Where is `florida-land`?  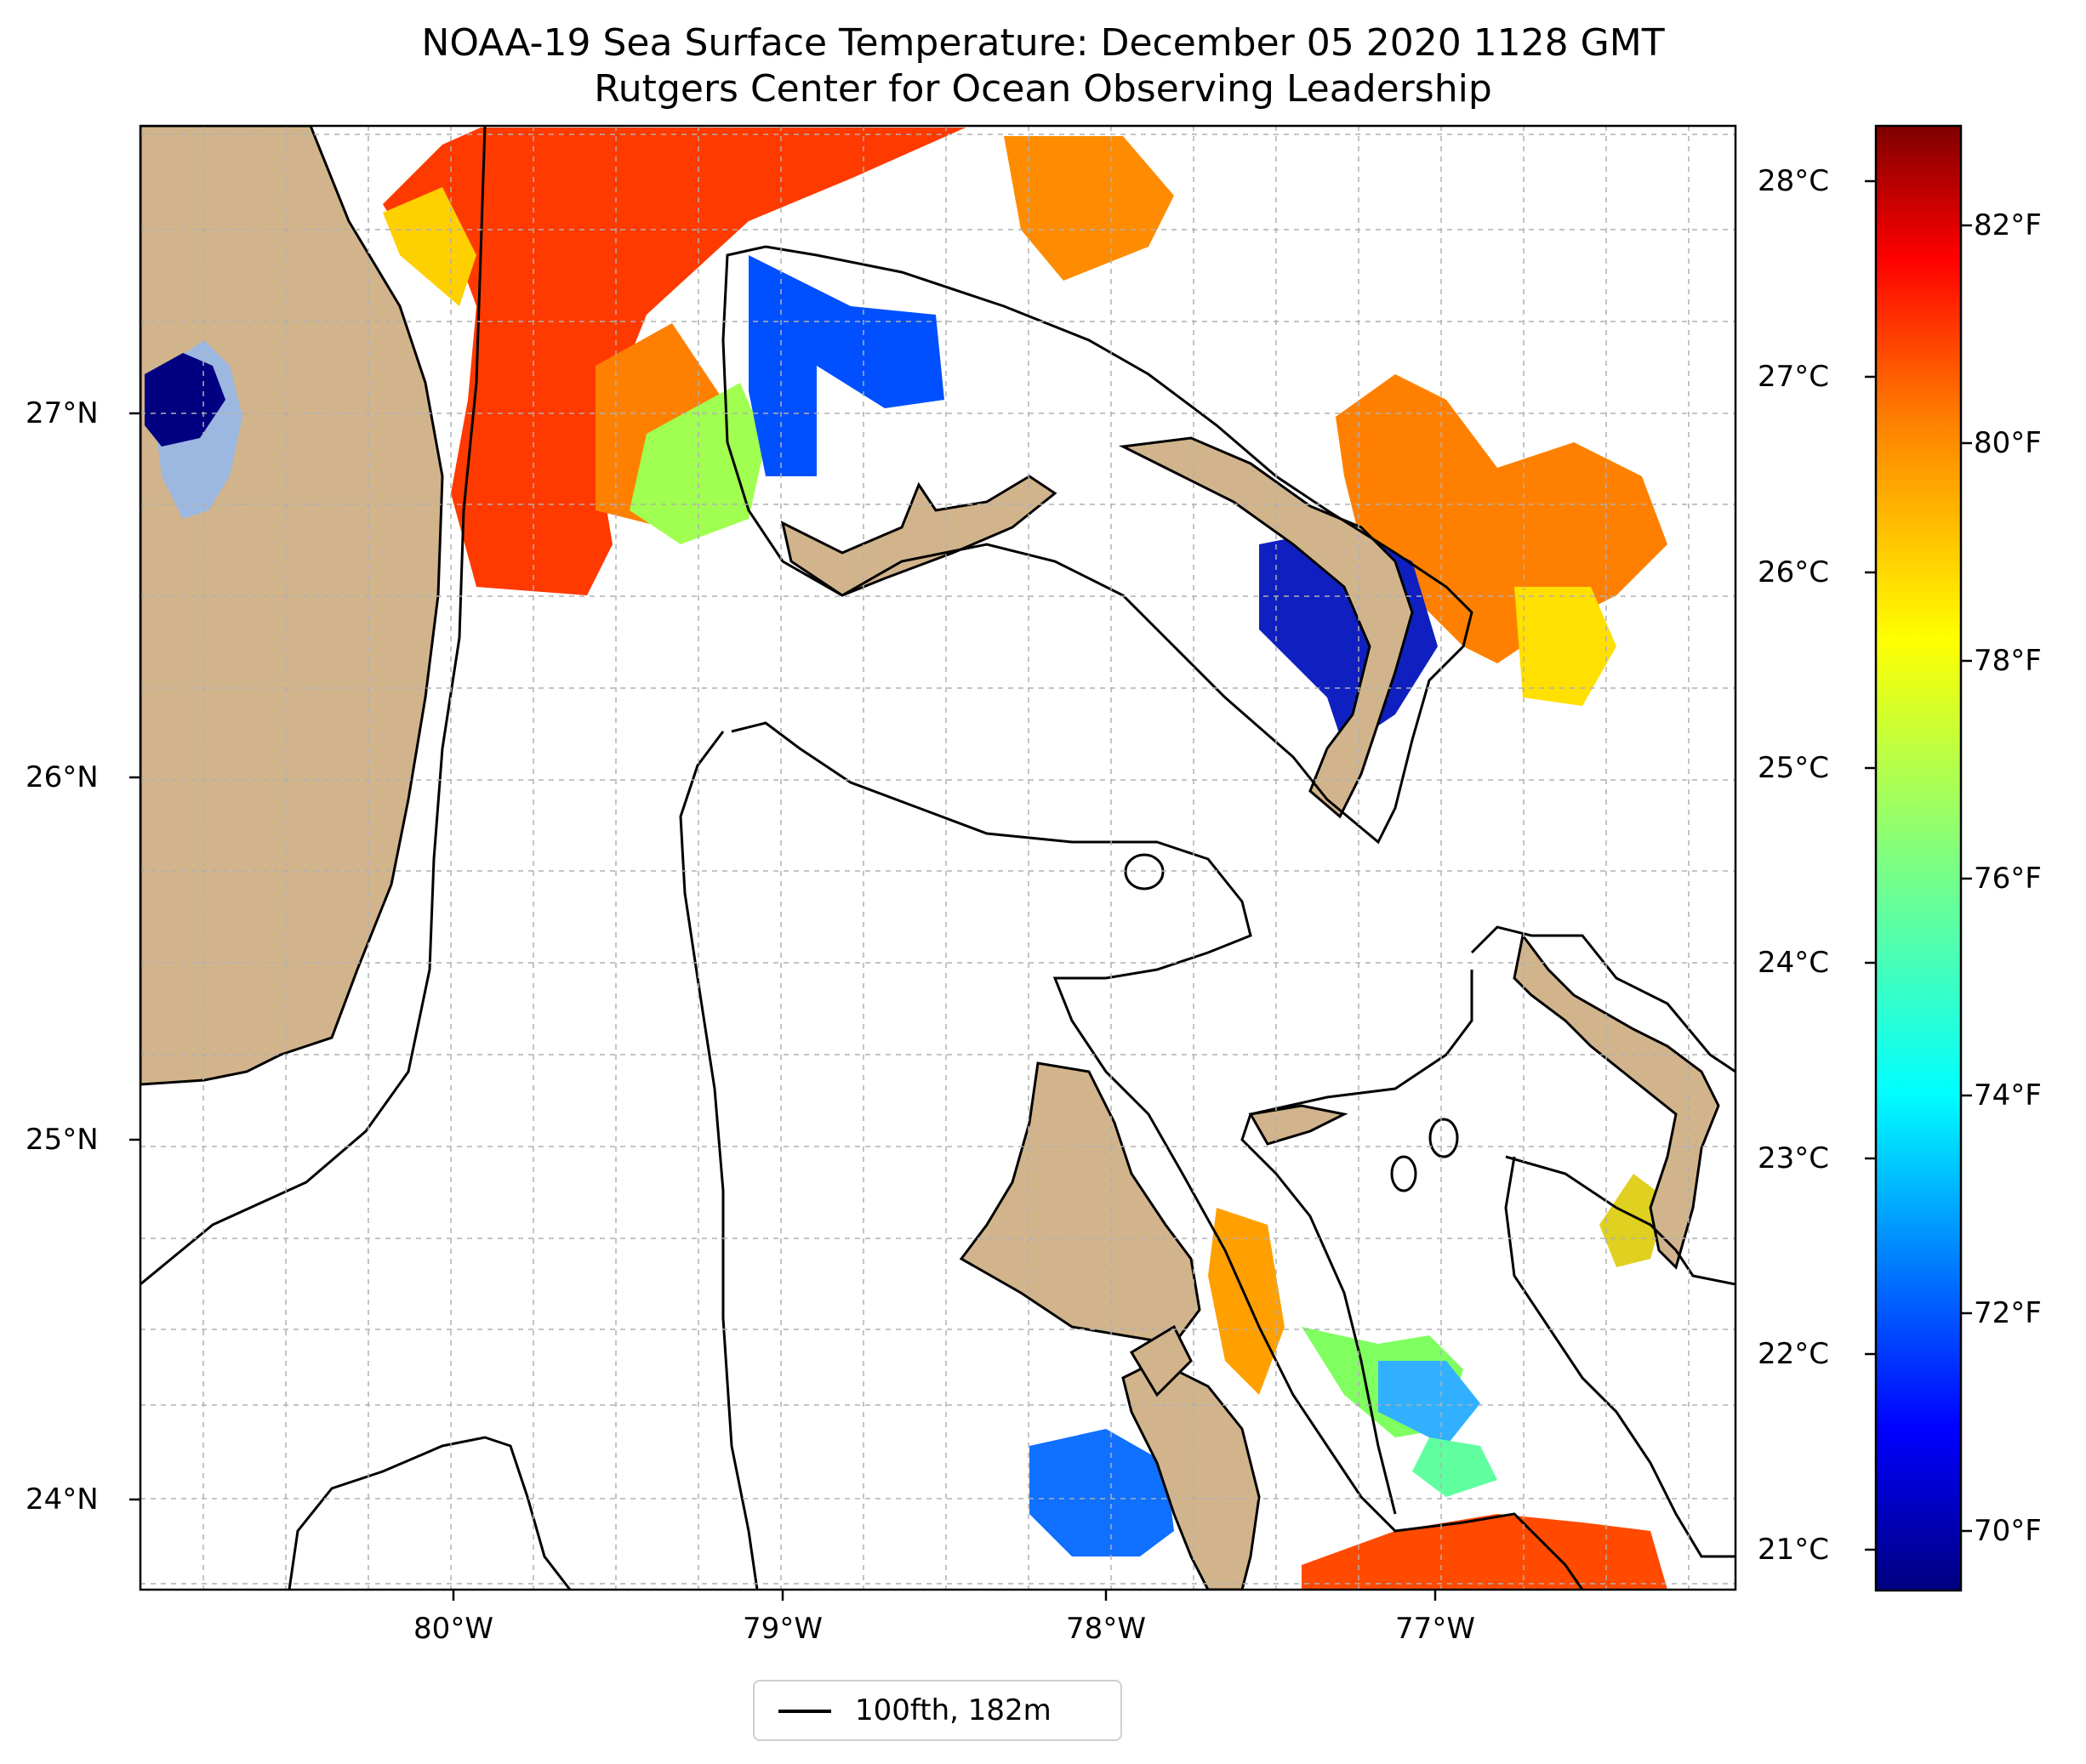 florida-land is located at coordinates (292, 606).